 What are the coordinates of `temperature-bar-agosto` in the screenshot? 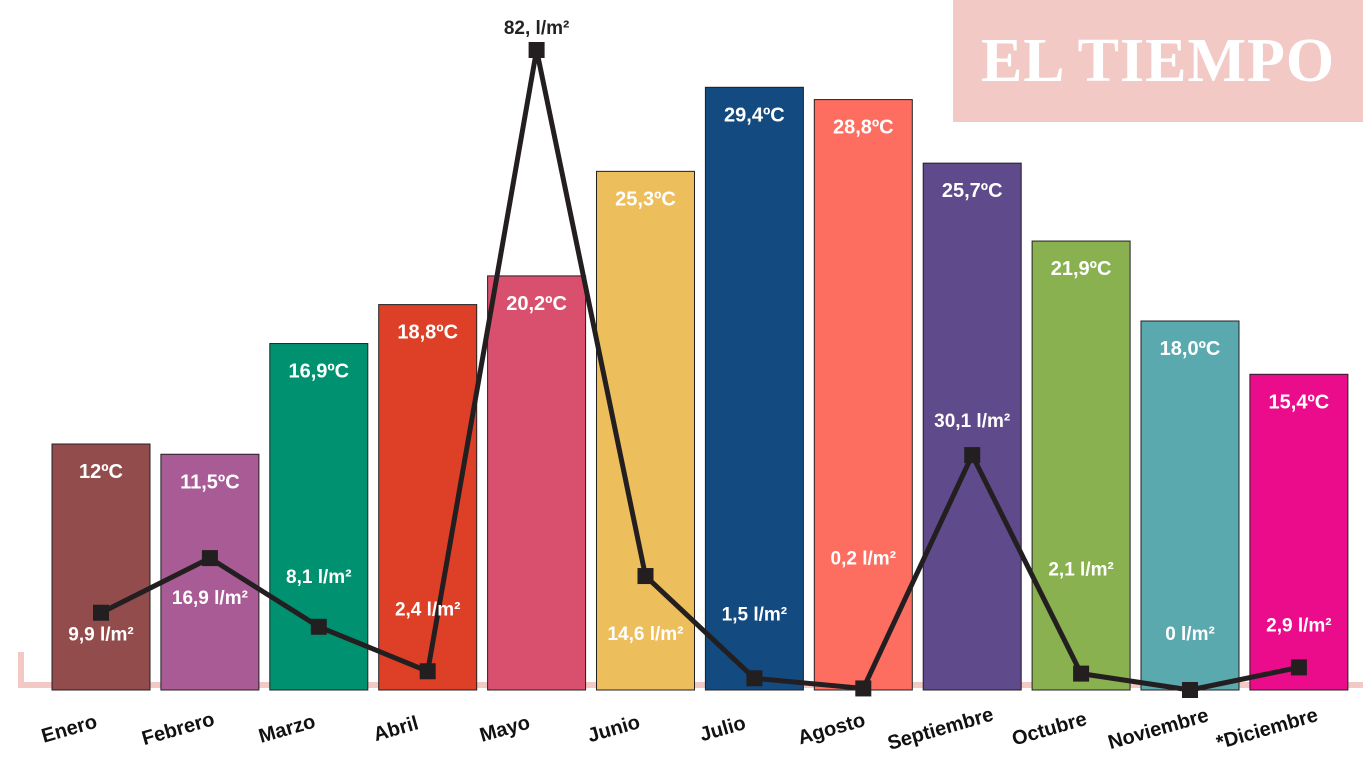 It's located at (863, 395).